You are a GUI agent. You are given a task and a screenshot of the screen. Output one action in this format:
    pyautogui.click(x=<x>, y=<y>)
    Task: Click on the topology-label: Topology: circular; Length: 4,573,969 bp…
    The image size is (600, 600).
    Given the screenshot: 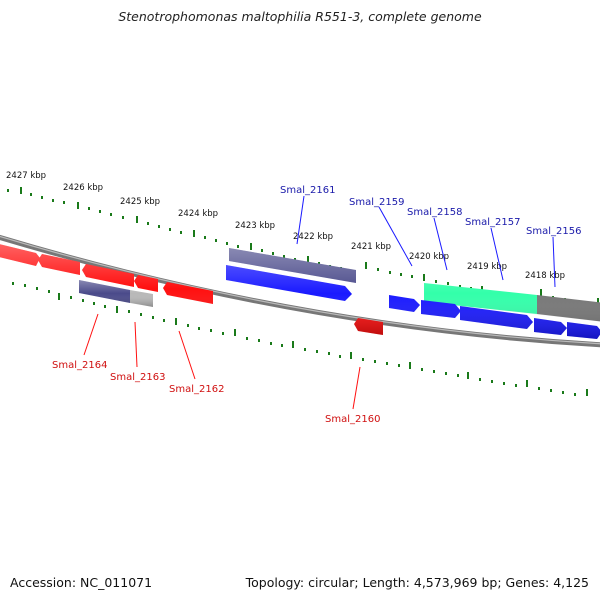 What is the action you would take?
    pyautogui.click(x=417, y=582)
    